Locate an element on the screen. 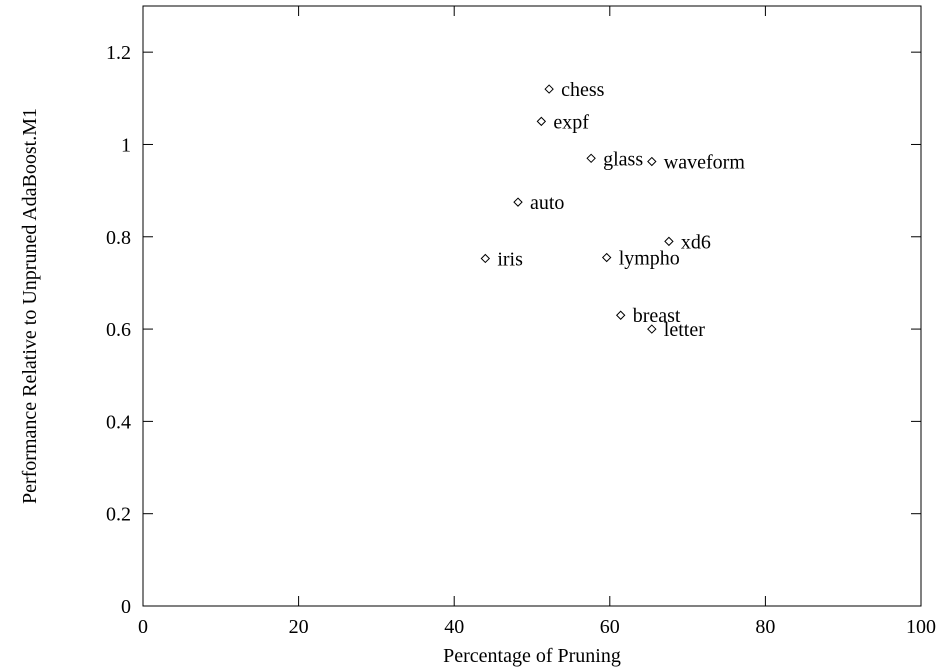 This screenshot has height=667, width=940. y-tick-label: 0 is located at coordinates (126, 607).